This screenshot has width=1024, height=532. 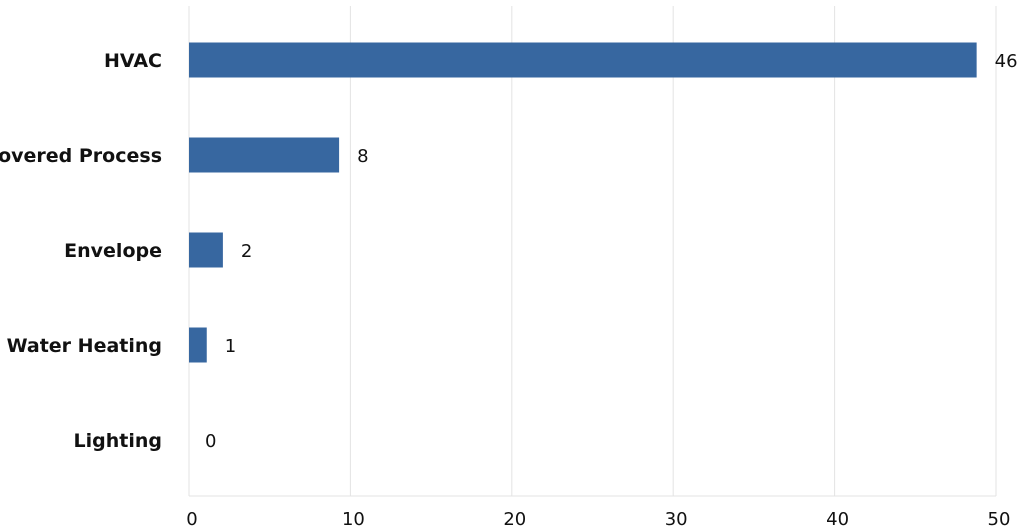 I want to click on category-label-lighting: Lighting, so click(x=118, y=441).